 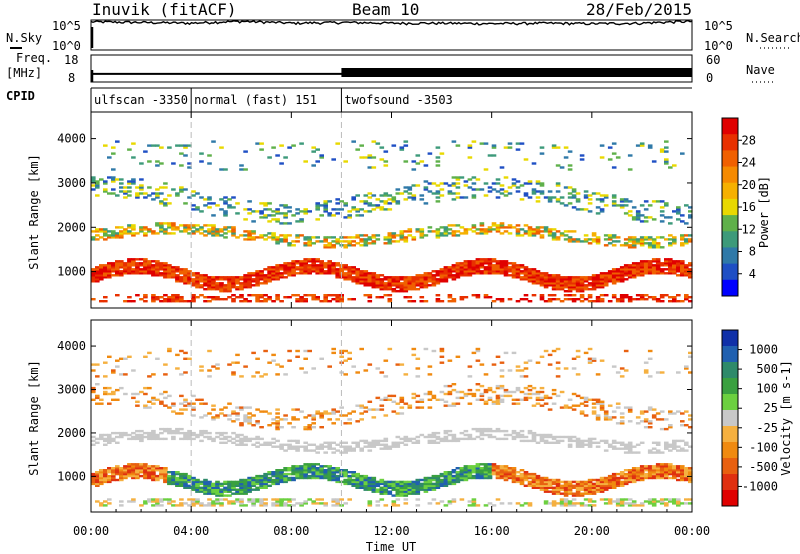 What do you see at coordinates (749, 140) in the screenshot?
I see `colorbar-tick-label: 28` at bounding box center [749, 140].